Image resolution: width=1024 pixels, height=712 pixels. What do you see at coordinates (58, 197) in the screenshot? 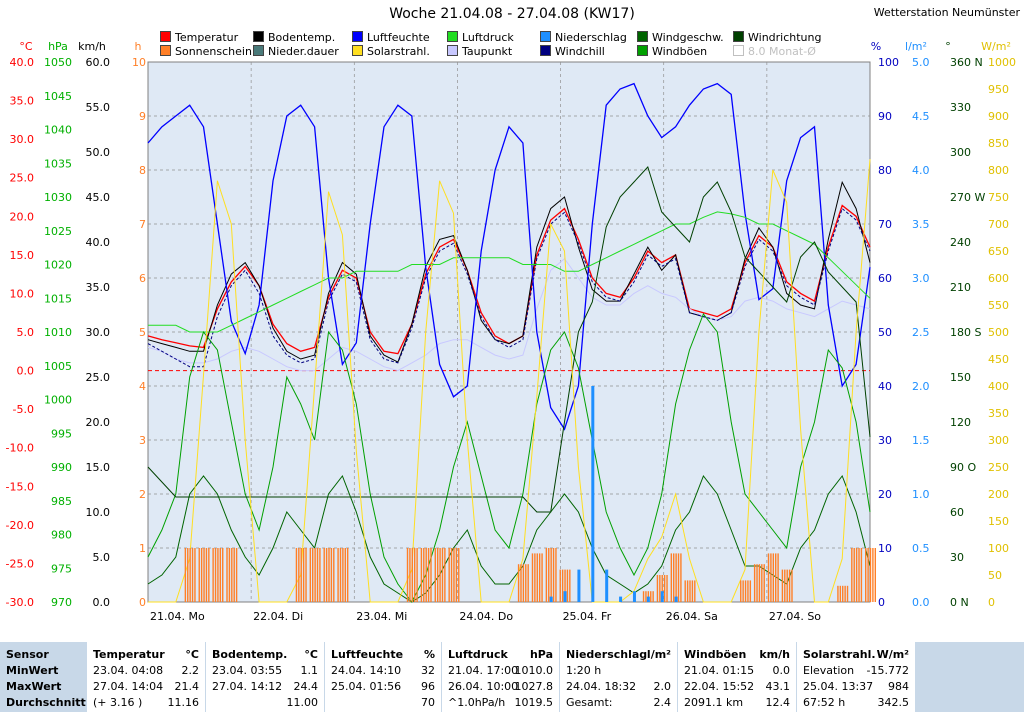
I see `pressure-tick-label: 1030` at bounding box center [58, 197].